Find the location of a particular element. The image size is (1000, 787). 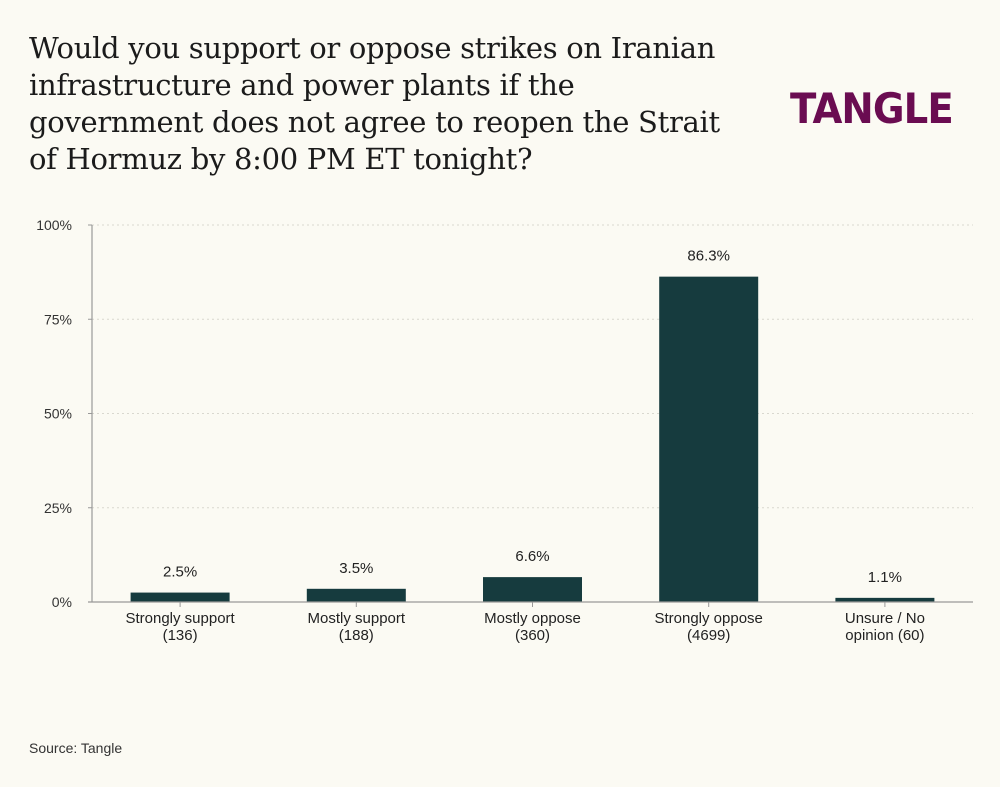

y-tick-label: 75% is located at coordinates (58, 319).